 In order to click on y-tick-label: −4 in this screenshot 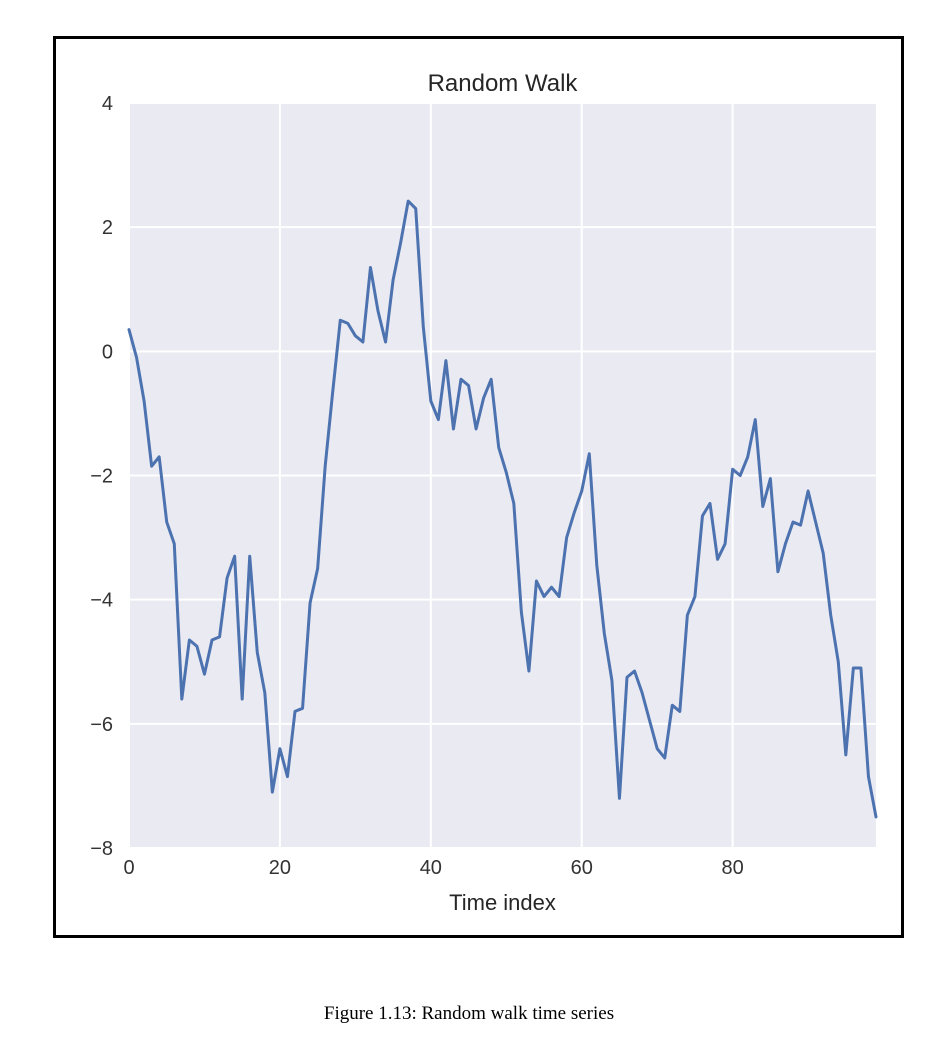, I will do `click(101, 601)`.